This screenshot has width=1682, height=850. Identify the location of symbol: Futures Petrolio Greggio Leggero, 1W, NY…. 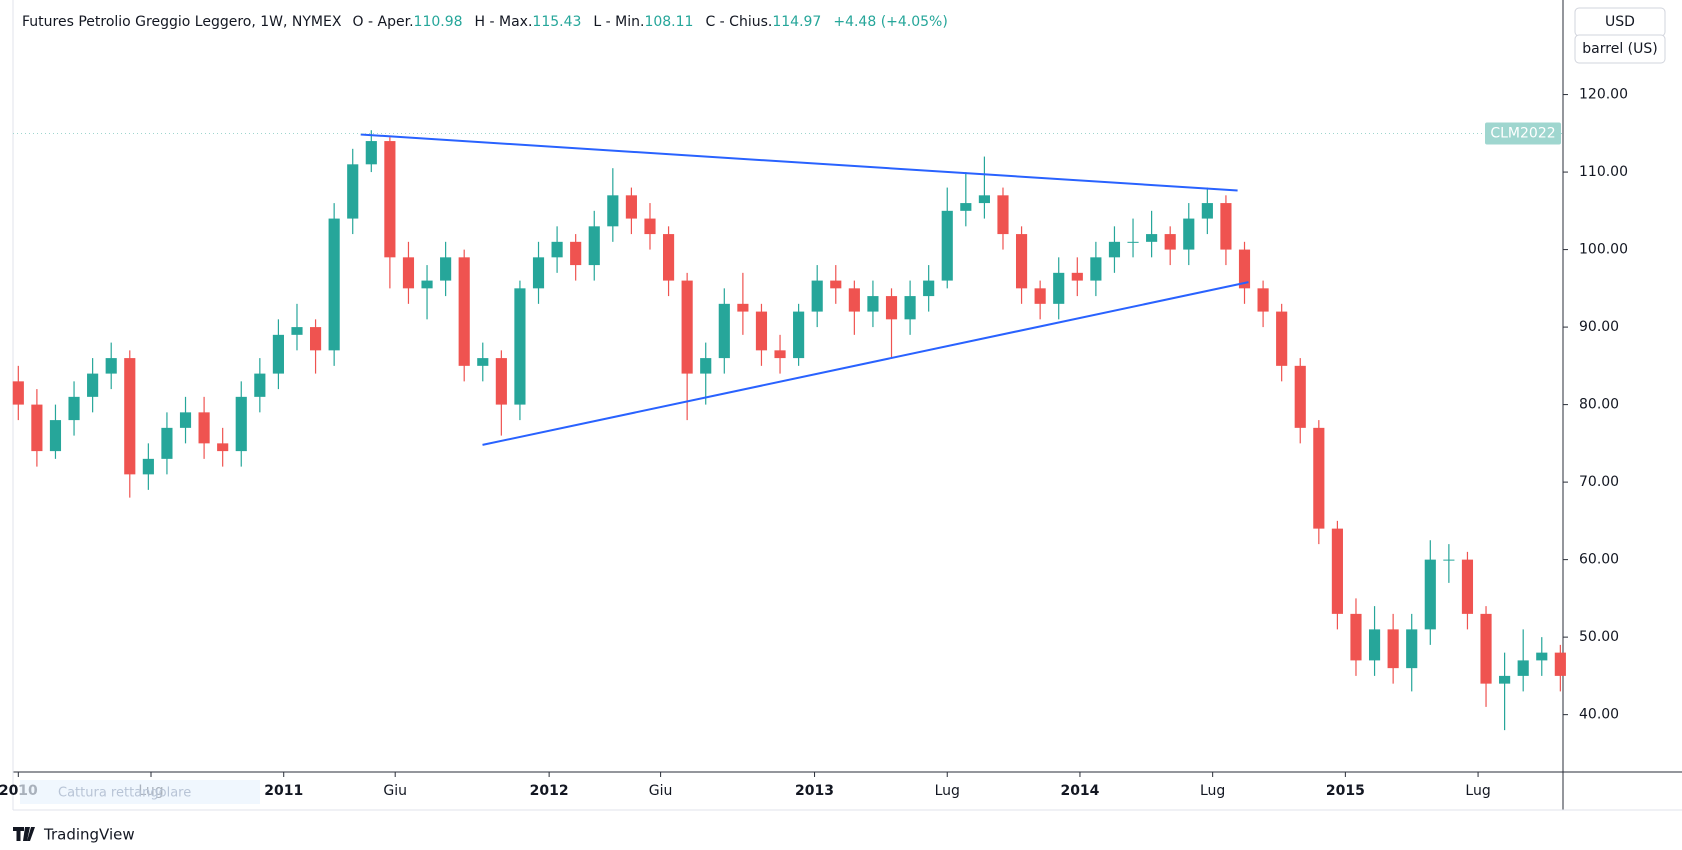
(182, 22).